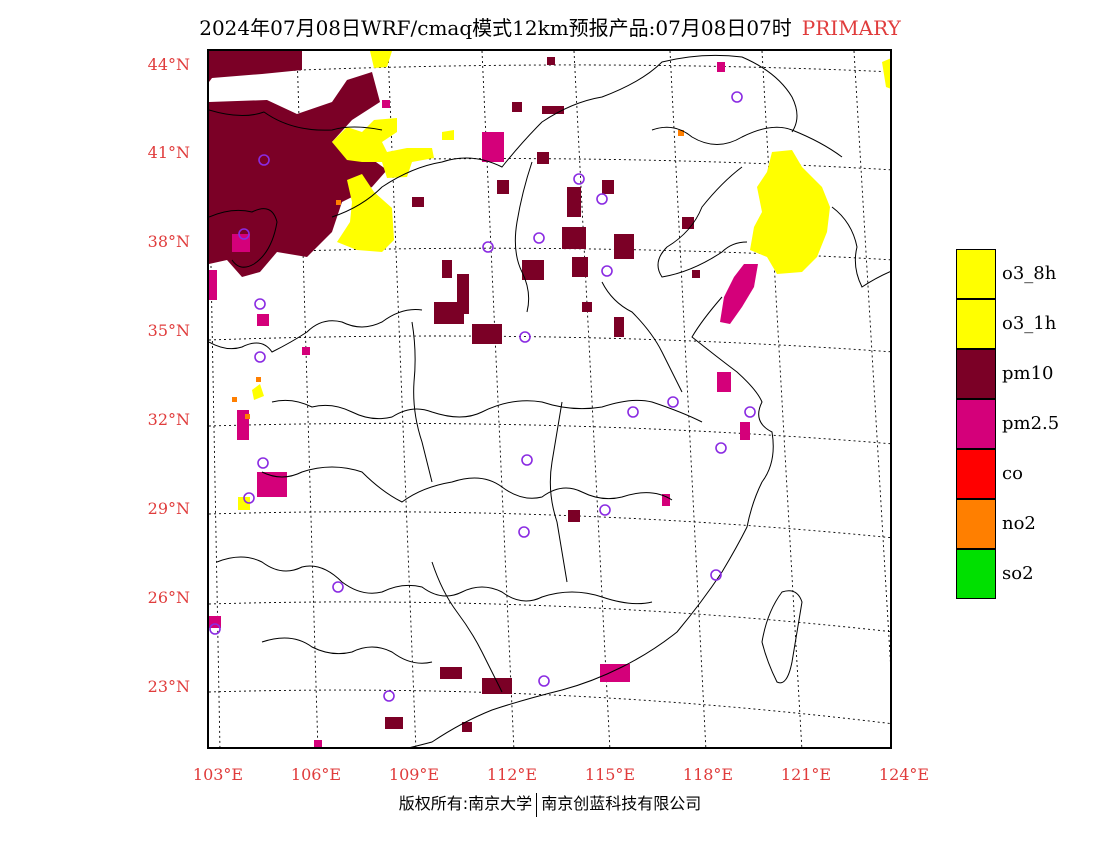 The image size is (1100, 850). Describe the element at coordinates (806, 774) in the screenshot. I see `lon-label-121: 121°E` at that location.